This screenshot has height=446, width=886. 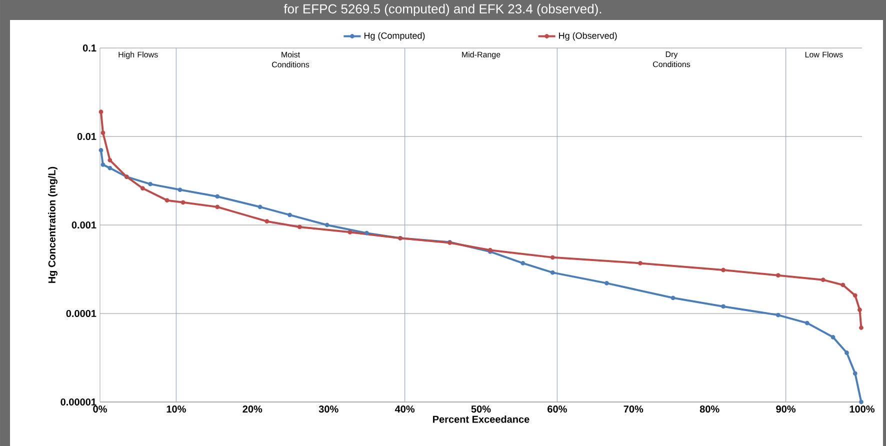 I want to click on x-tick-label: 60%, so click(x=557, y=409).